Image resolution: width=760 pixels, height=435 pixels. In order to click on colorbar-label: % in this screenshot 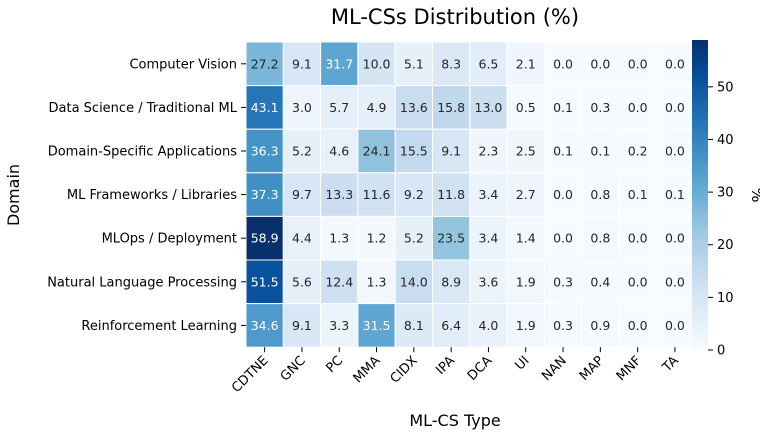, I will do `click(754, 194)`.